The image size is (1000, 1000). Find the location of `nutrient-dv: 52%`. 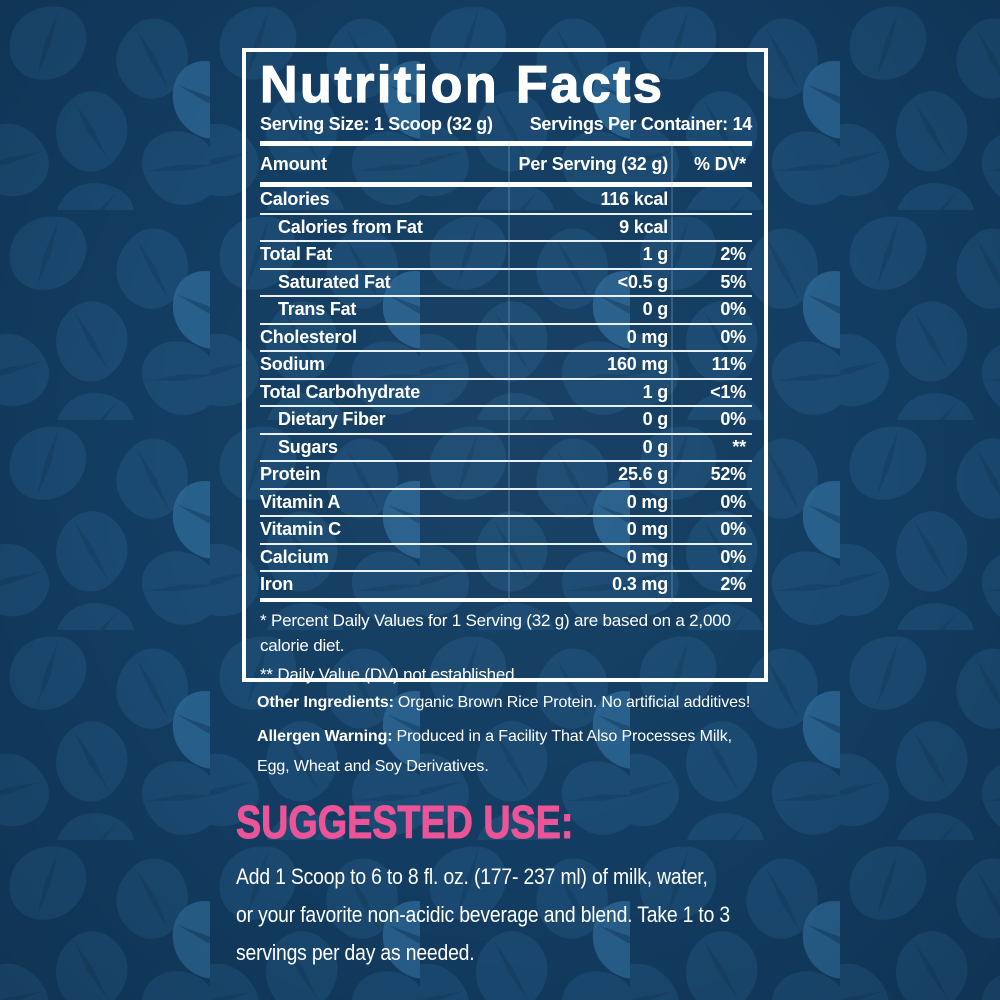

nutrient-dv: 52% is located at coordinates (728, 474).